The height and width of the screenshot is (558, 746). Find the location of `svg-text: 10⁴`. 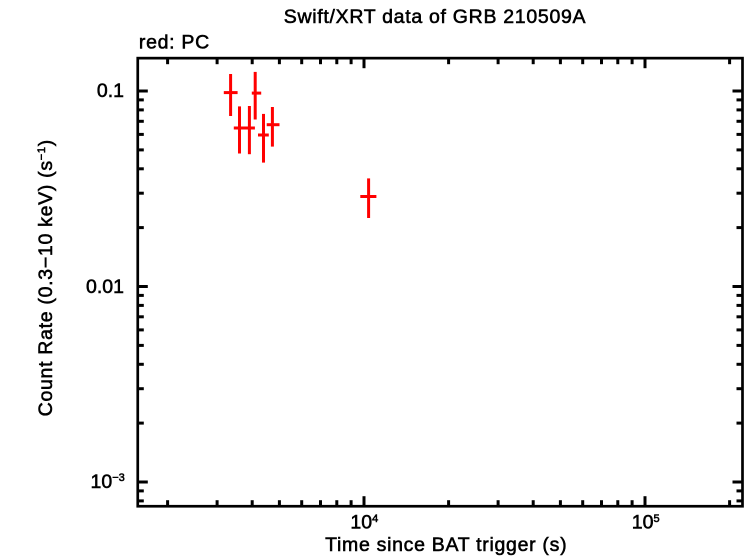

svg-text: 10⁴ is located at coordinates (364, 522).